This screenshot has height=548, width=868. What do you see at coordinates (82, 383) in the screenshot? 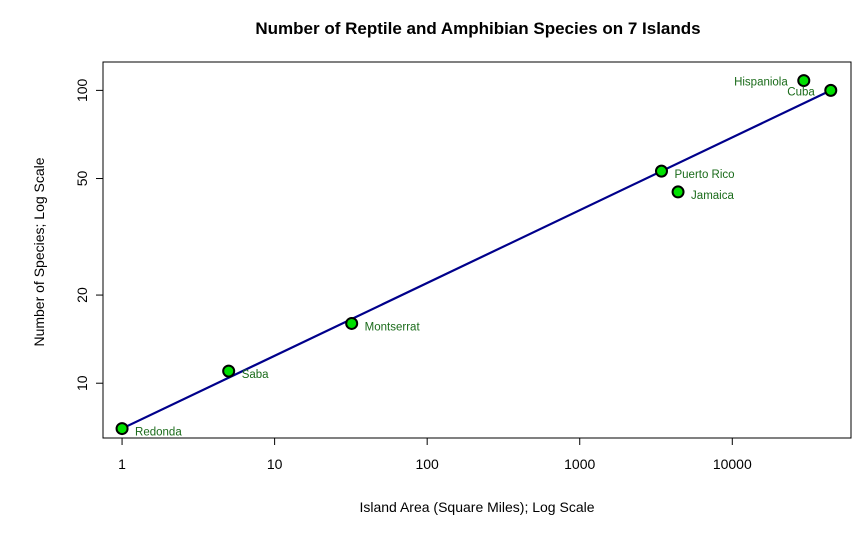
I see `y-tick-label: 10` at bounding box center [82, 383].